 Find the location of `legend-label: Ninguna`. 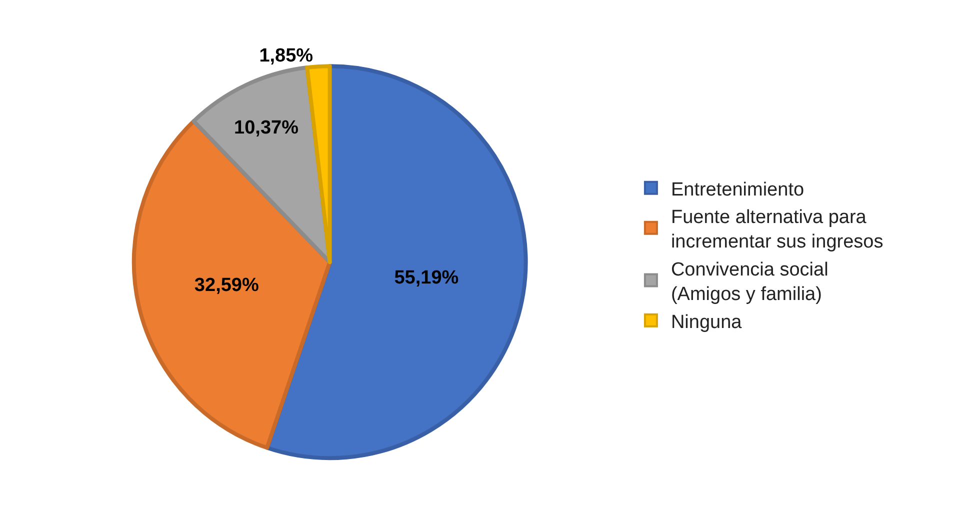

legend-label: Ninguna is located at coordinates (706, 322).